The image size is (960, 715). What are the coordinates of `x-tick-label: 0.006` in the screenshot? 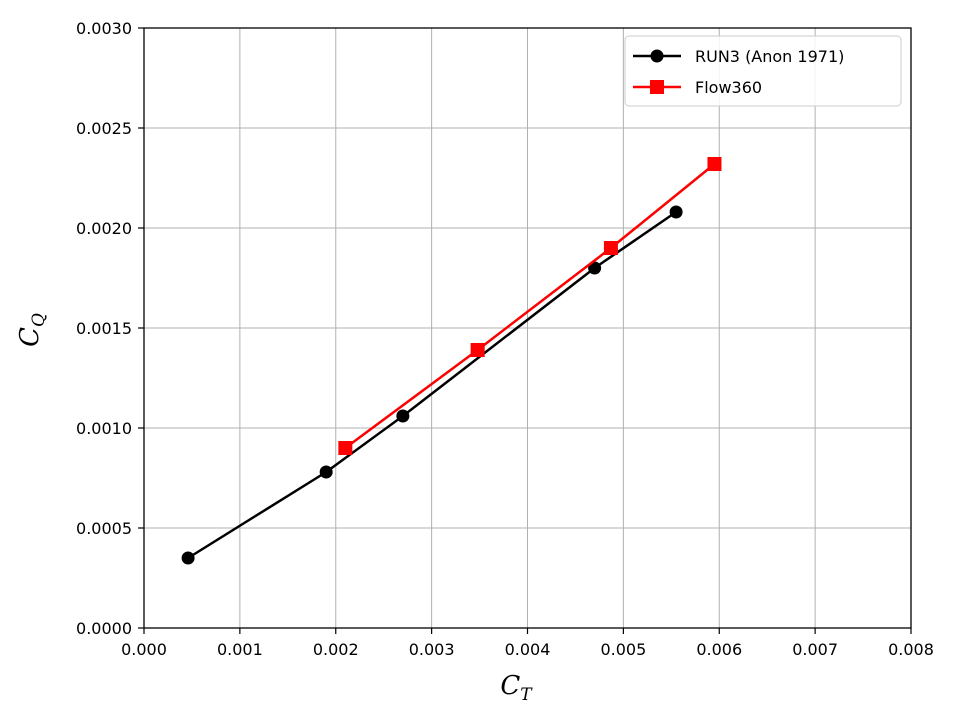 It's located at (719, 649).